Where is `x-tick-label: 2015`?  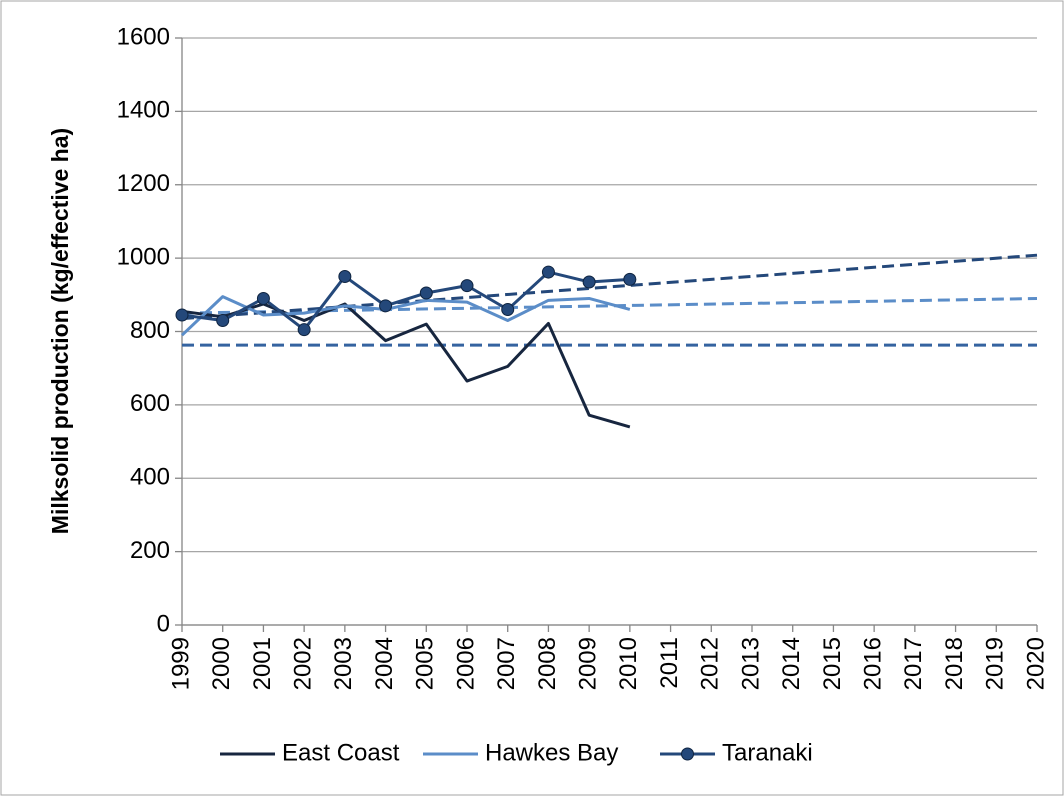
x-tick-label: 2015 is located at coordinates (832, 663).